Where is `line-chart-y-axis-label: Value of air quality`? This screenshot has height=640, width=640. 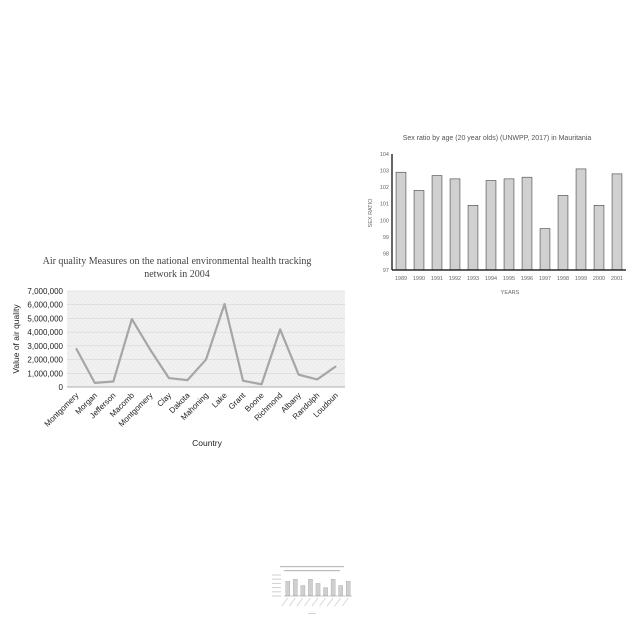
line-chart-y-axis-label: Value of air quality is located at coordinates (16, 339).